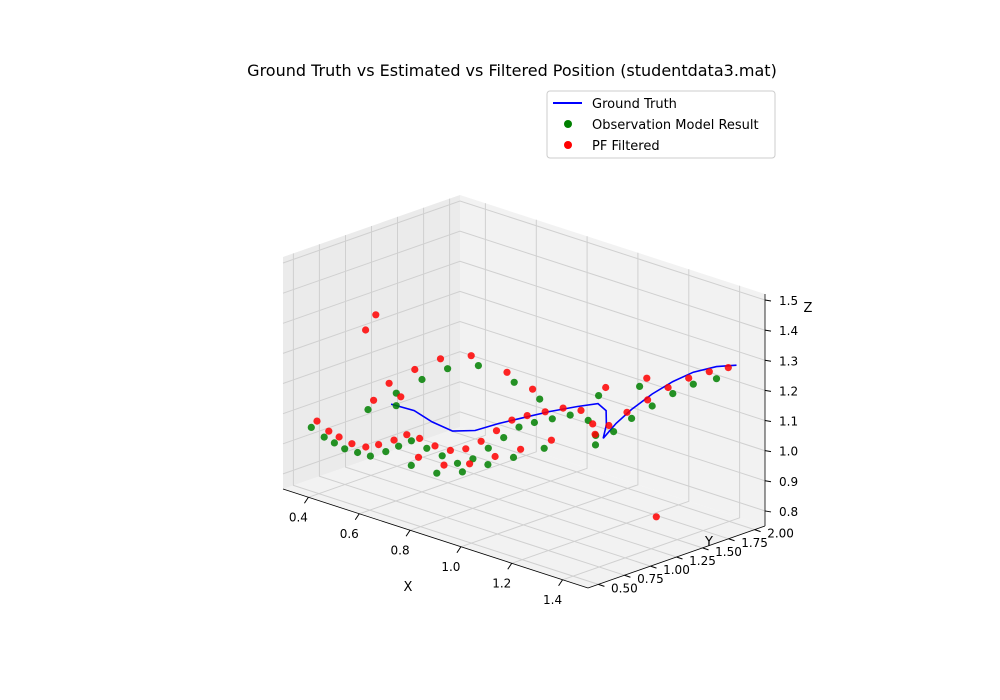  Describe the element at coordinates (788, 361) in the screenshot. I see `z-tick-label: 1.3` at that location.